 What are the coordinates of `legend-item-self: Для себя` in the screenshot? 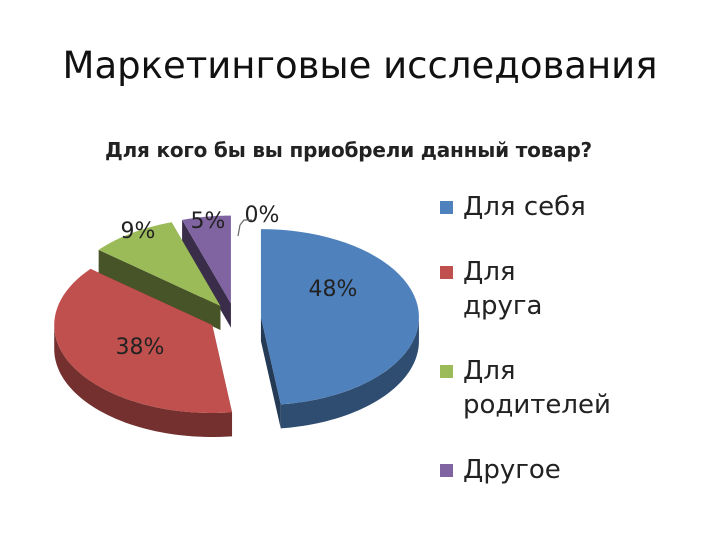 It's located at (575, 207).